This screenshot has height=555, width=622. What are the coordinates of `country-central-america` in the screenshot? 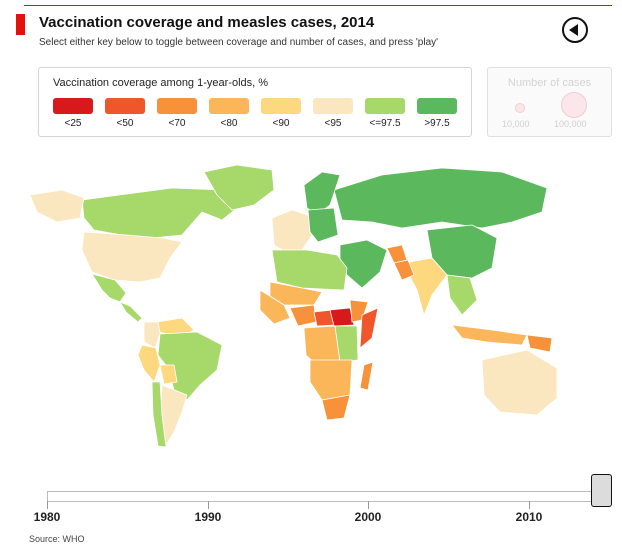 It's located at (131, 312).